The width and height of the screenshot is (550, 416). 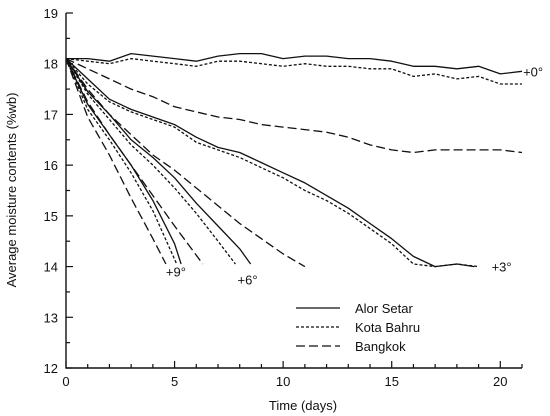 I want to click on y-tick-label: 16, so click(x=51, y=165).